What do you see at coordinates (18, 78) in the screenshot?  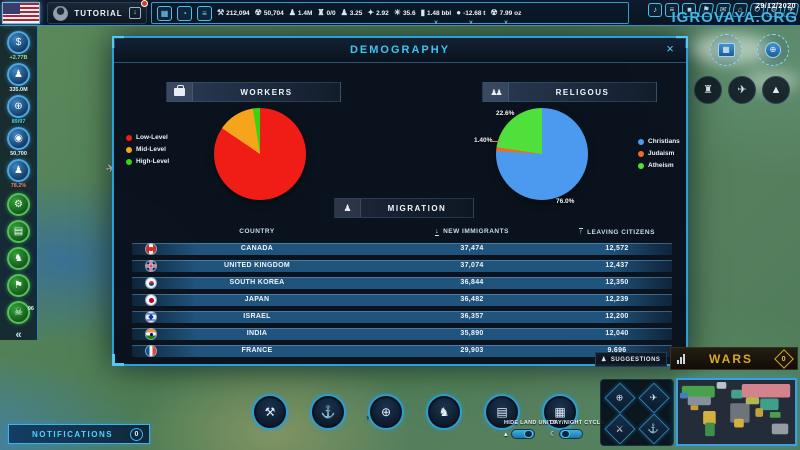 I see `sidebar-stat-population: ♟ 335.0M` at bounding box center [18, 78].